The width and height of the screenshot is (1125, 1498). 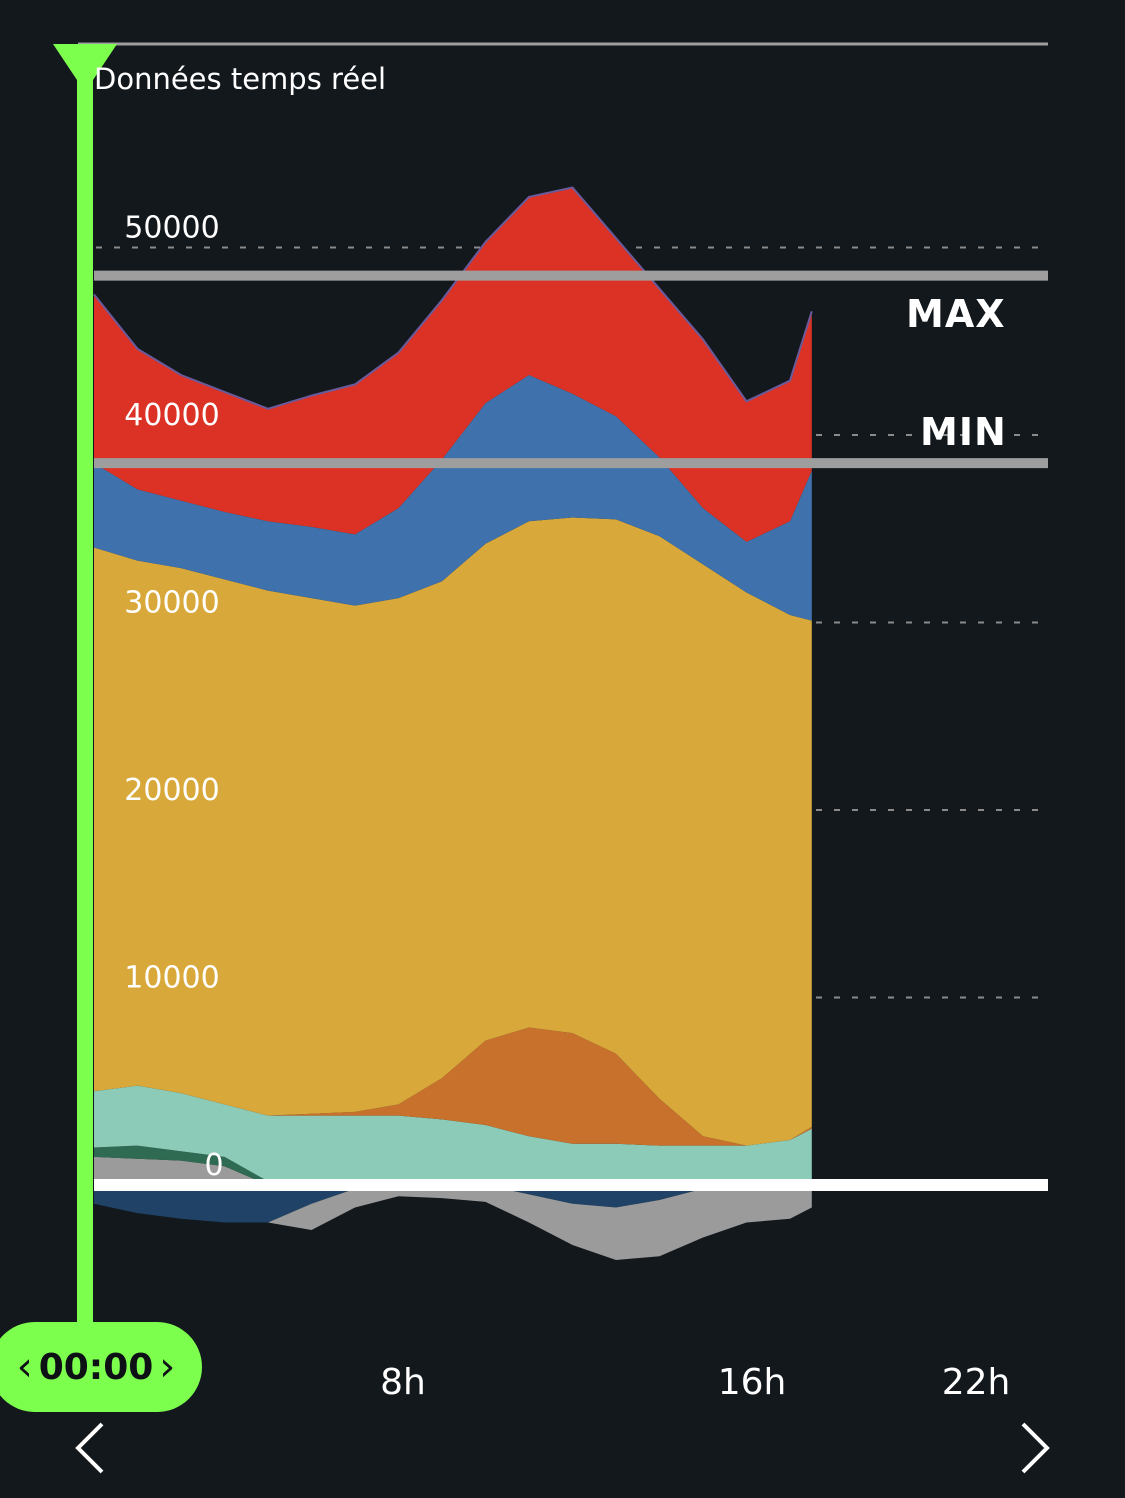 What do you see at coordinates (96, 1367) in the screenshot?
I see `time-cursor-value: 00:00` at bounding box center [96, 1367].